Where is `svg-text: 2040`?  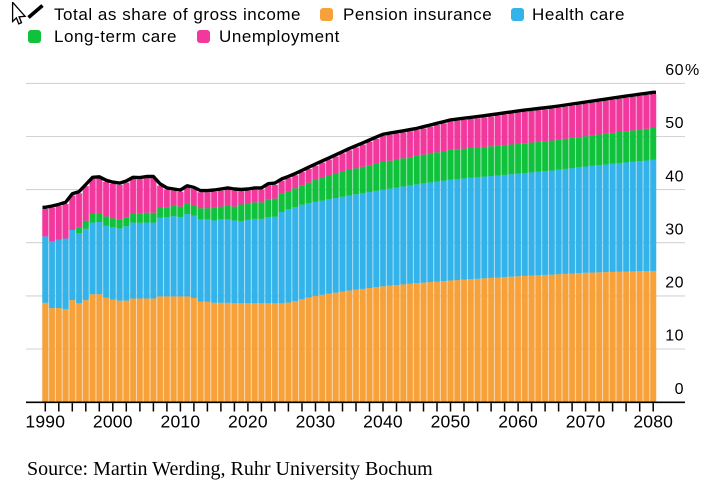 svg-text: 2040 is located at coordinates (383, 421).